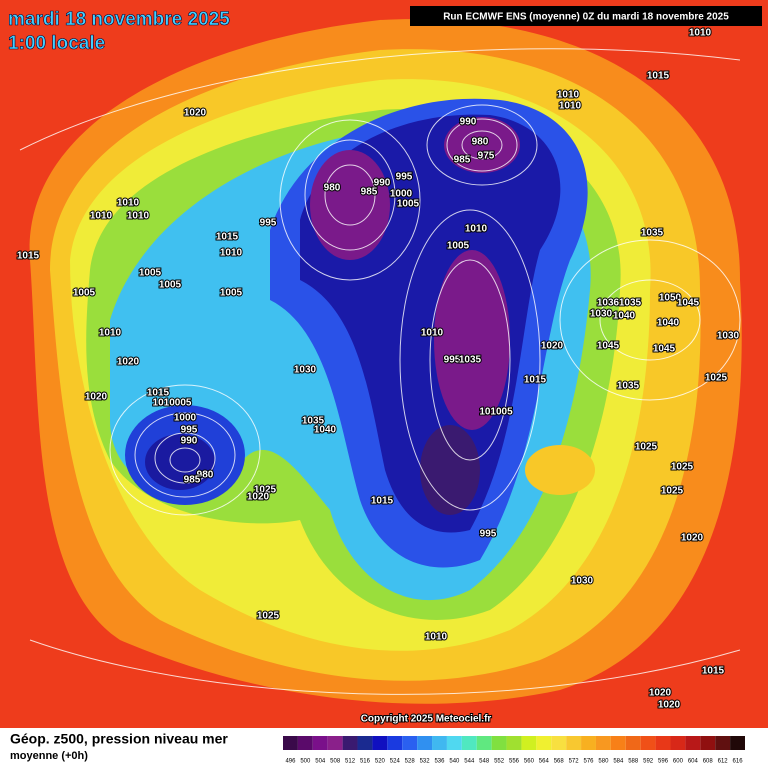 This screenshot has width=768, height=773. What do you see at coordinates (559, 762) in the screenshot?
I see `legend-label: 568` at bounding box center [559, 762].